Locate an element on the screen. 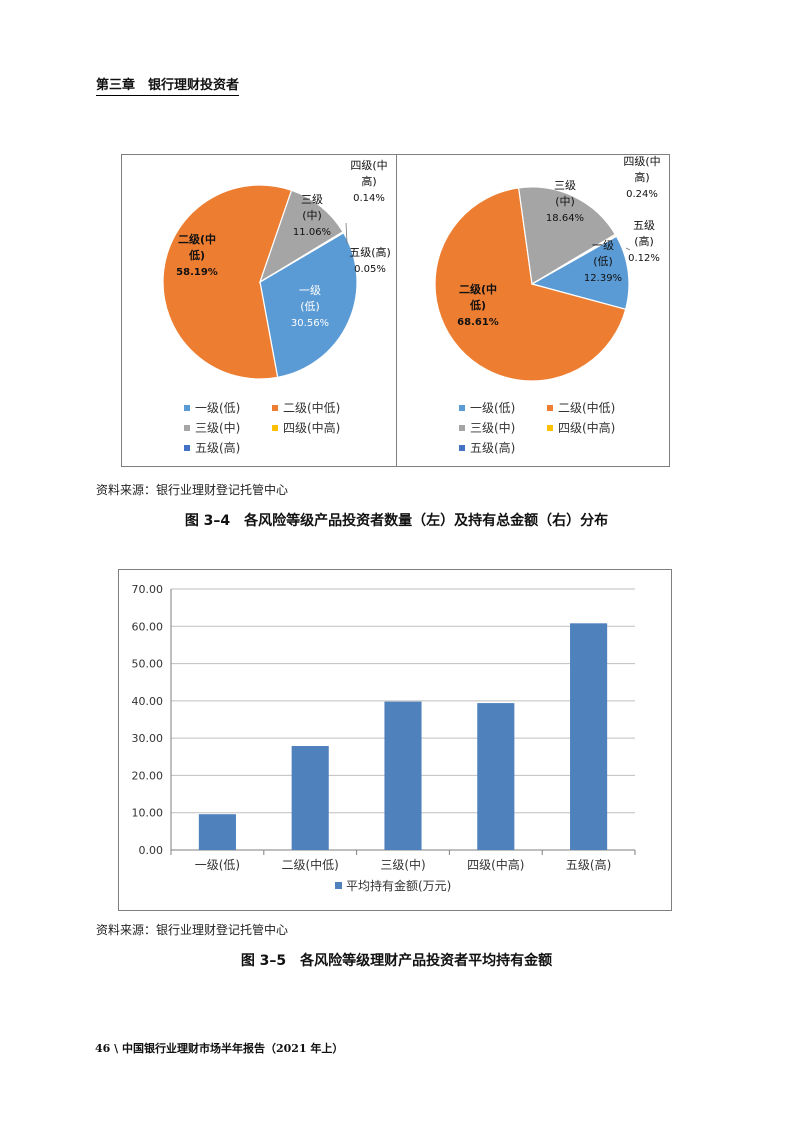 This screenshot has height=1122, width=793. page-footer: 46 \ 中国银行业理财市场半年报告（2021 年上） is located at coordinates (219, 1048).